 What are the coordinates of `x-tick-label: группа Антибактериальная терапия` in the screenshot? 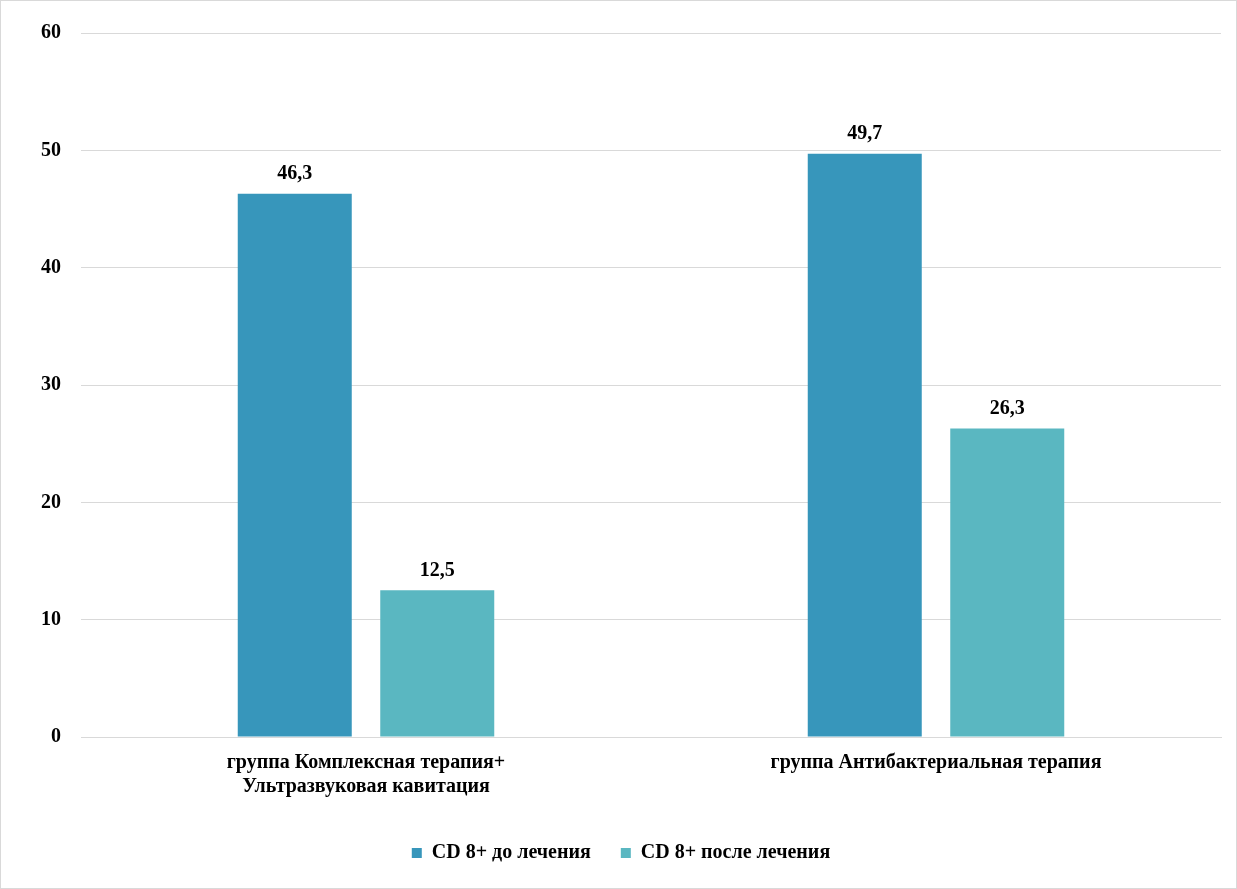 It's located at (936, 762).